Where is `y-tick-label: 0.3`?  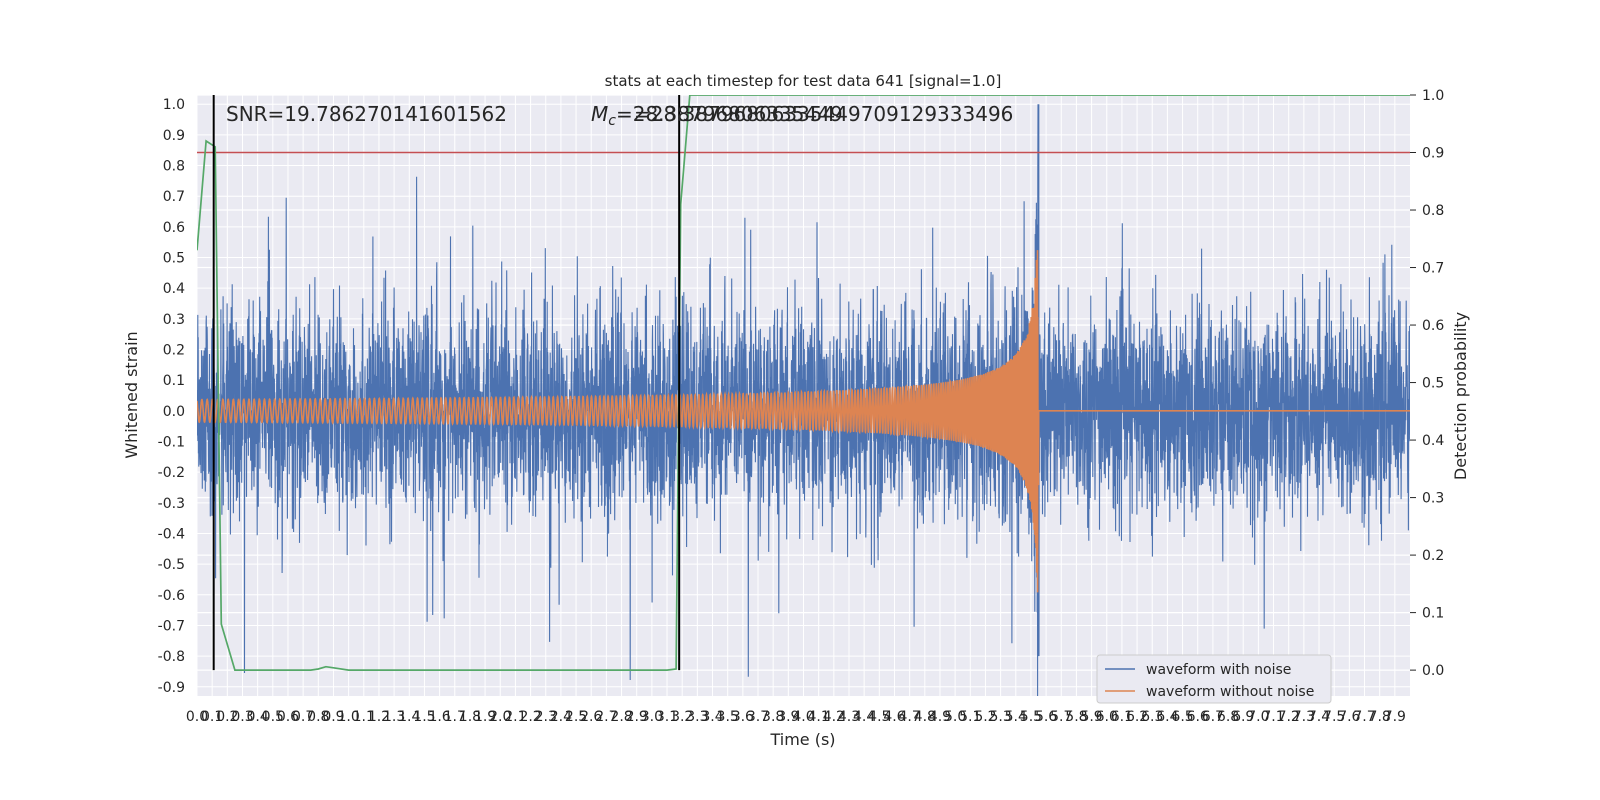 y-tick-label: 0.3 is located at coordinates (174, 320).